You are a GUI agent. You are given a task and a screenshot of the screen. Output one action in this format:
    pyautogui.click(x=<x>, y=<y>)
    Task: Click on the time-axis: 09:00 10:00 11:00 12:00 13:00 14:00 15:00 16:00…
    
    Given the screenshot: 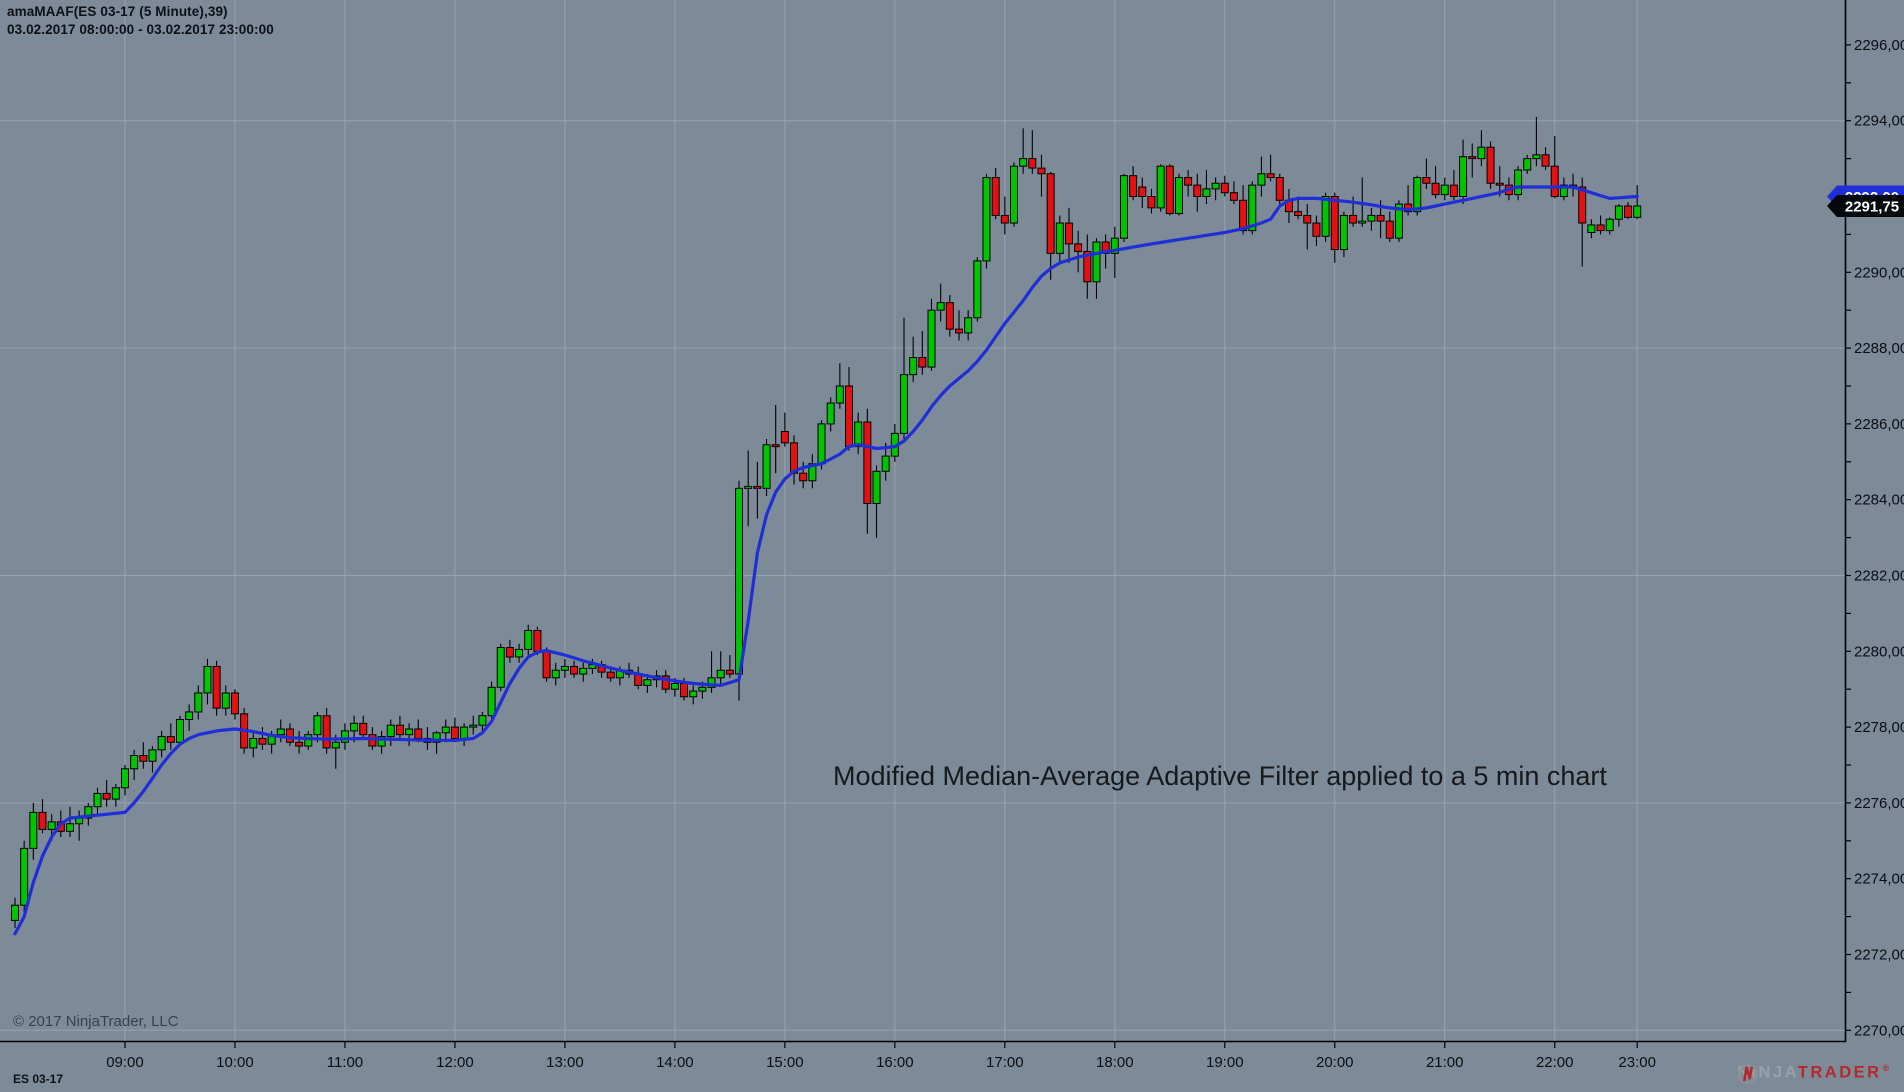 What is the action you would take?
    pyautogui.click(x=881, y=1056)
    